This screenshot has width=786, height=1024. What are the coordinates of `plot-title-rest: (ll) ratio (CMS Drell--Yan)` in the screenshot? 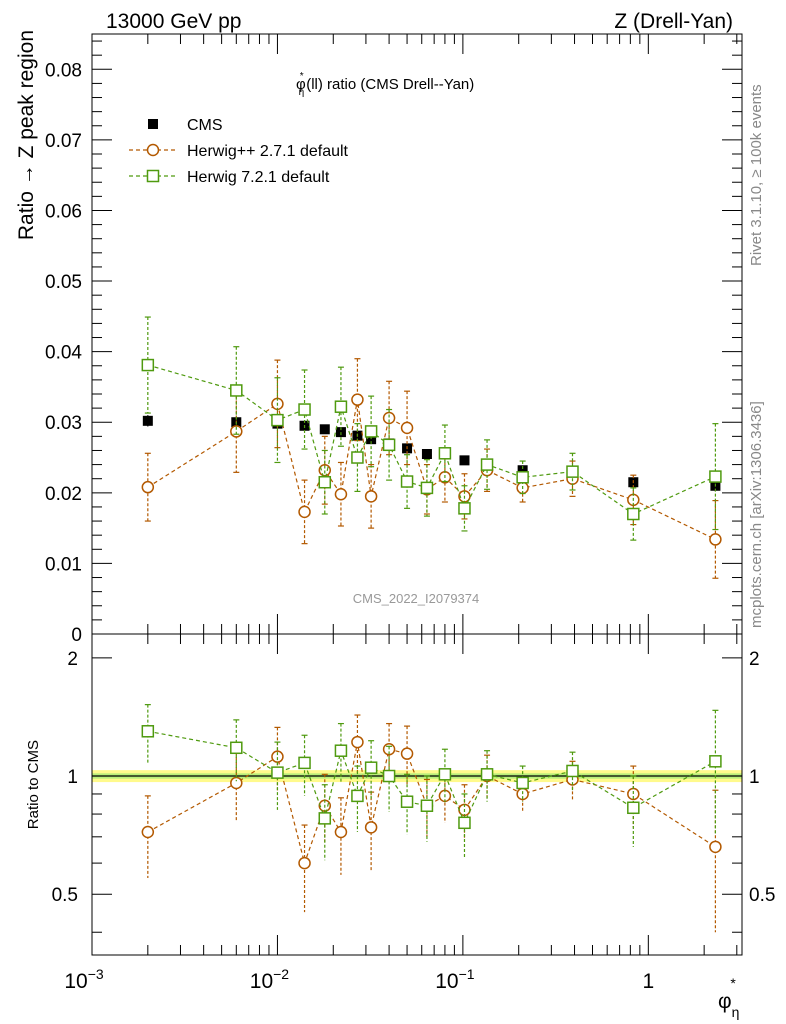 It's located at (390, 84).